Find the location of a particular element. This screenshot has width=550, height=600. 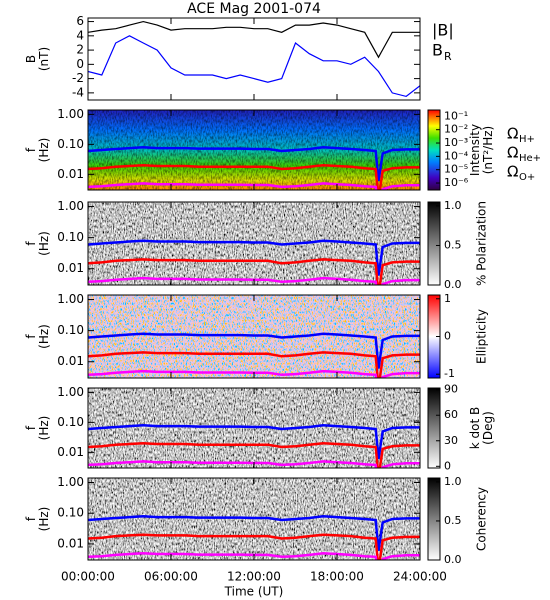

colorbar-tick-label: 10⁻² is located at coordinates (456, 129).